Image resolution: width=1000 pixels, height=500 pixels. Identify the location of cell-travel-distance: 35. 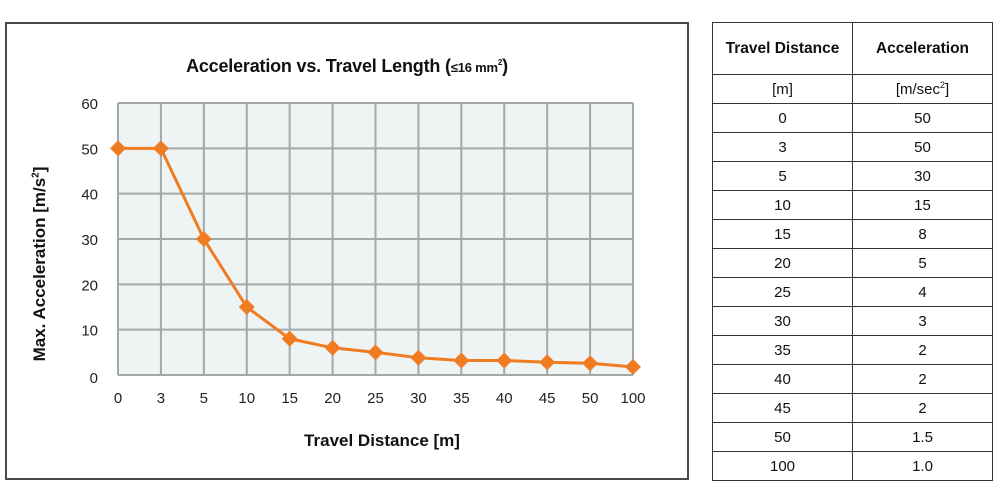
(782, 350).